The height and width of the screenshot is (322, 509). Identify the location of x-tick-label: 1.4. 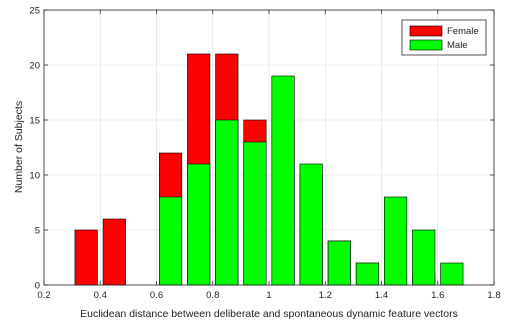
(381, 295).